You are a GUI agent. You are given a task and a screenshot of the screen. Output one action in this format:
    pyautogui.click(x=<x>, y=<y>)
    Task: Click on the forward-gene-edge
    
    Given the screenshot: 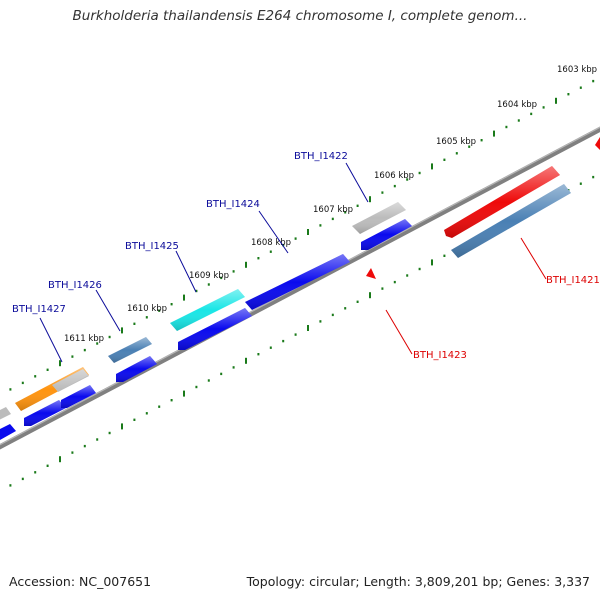 What is the action you would take?
    pyautogui.click(x=8, y=423)
    